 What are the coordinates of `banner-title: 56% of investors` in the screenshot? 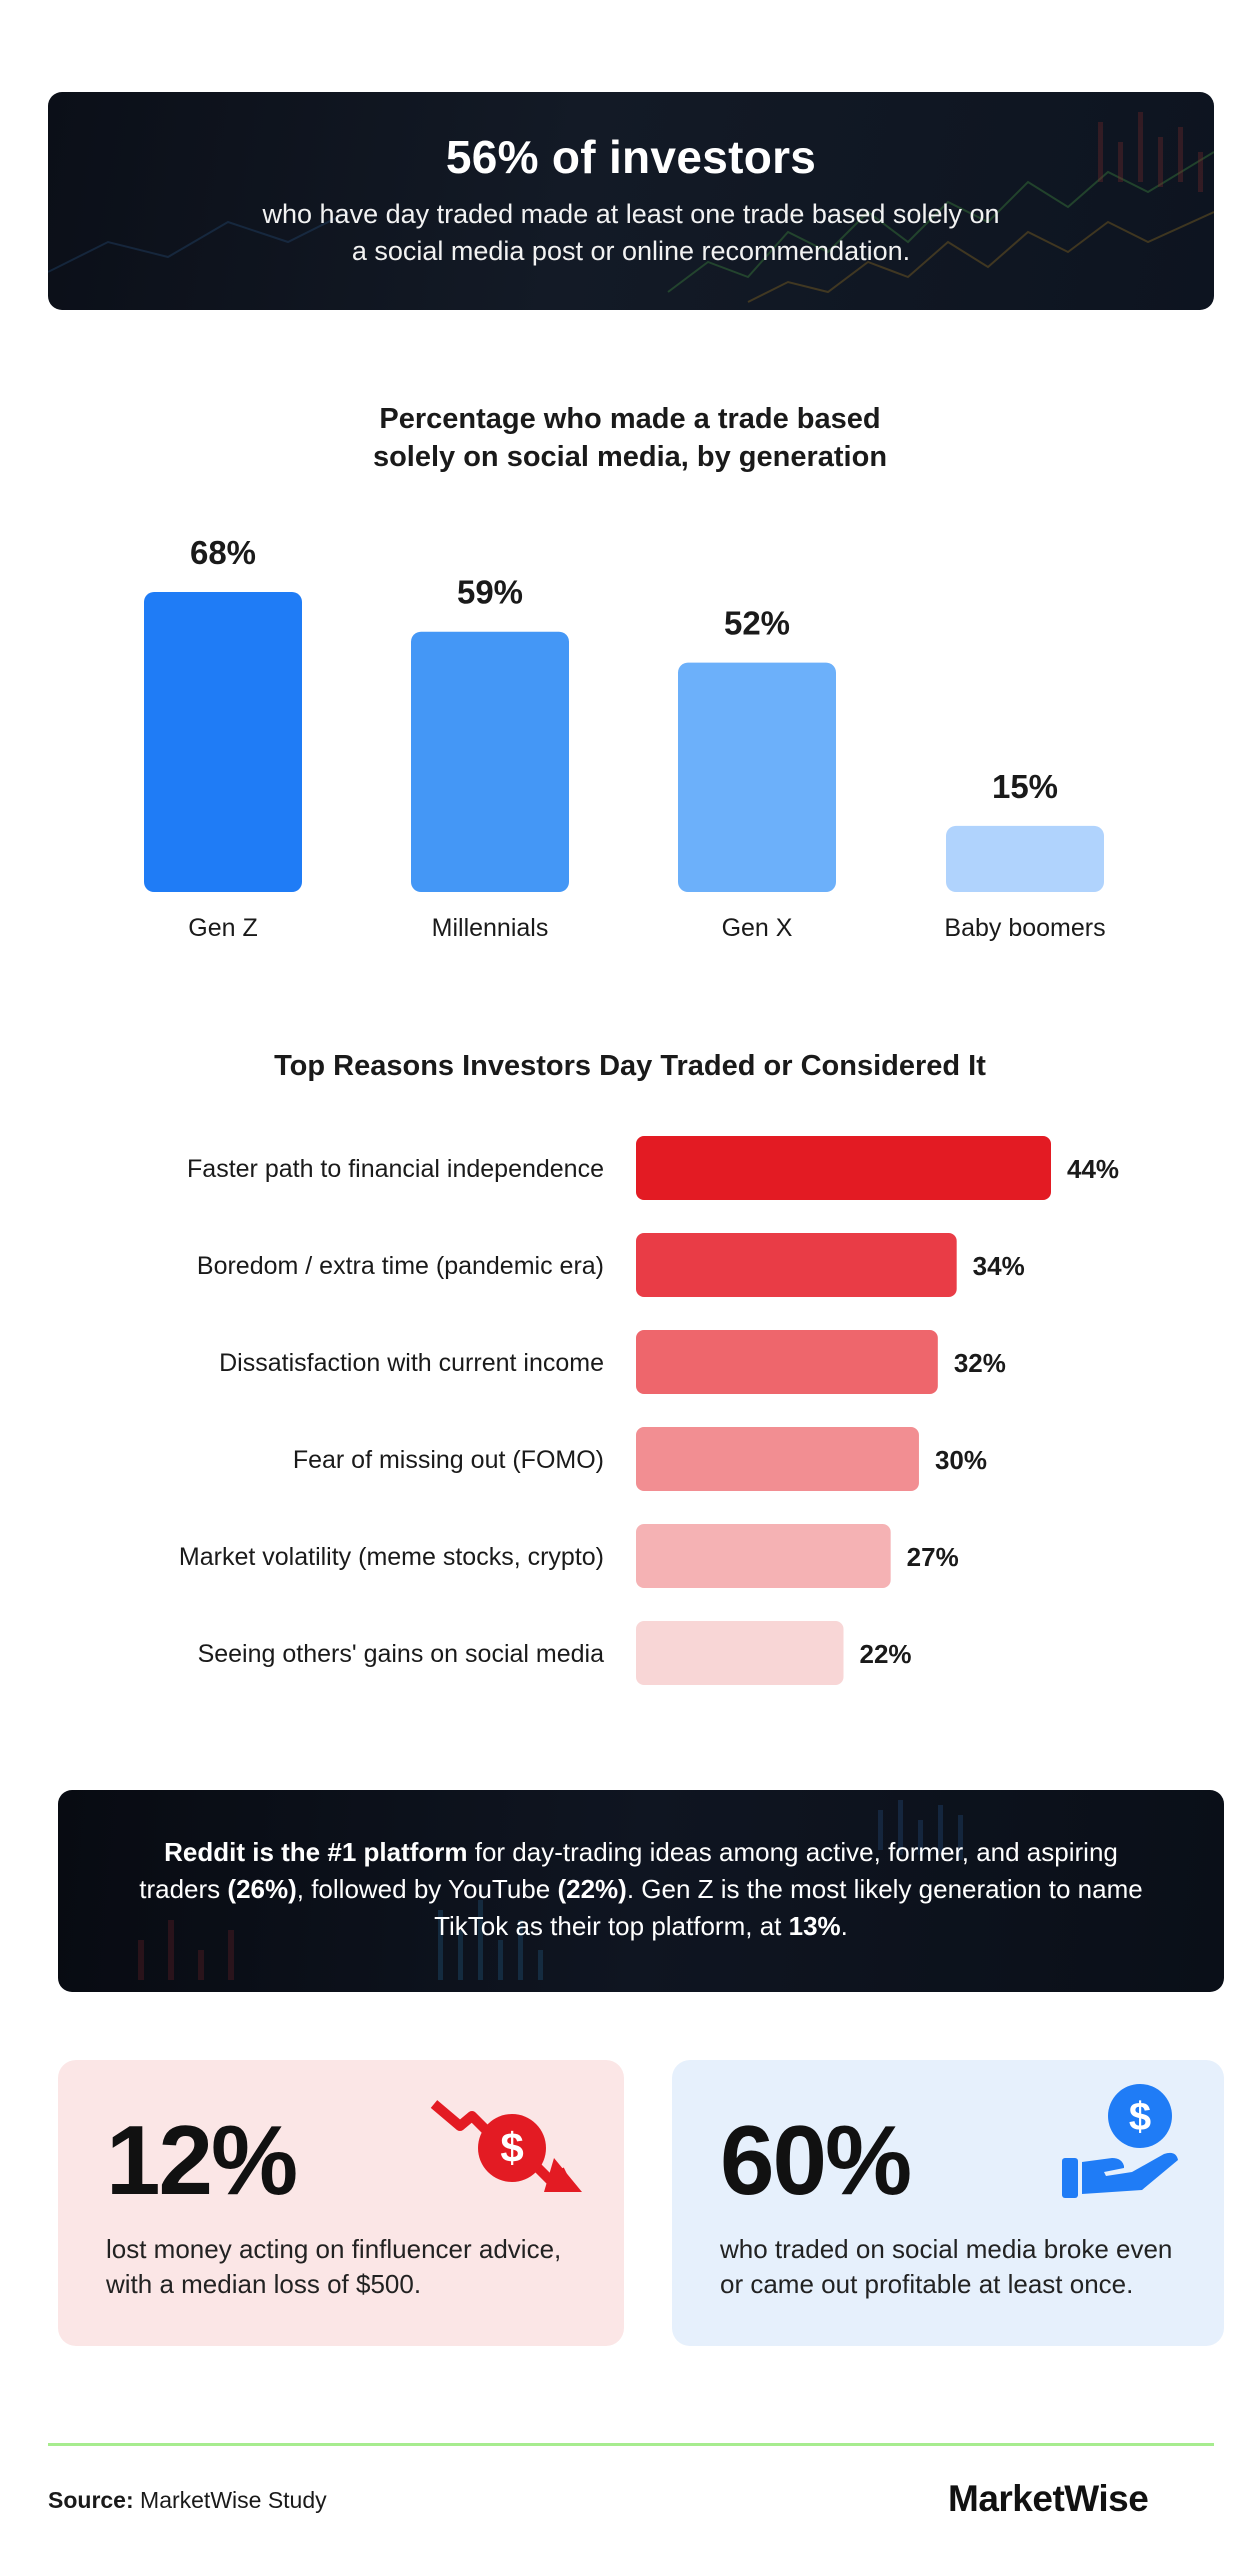 It's located at (631, 157).